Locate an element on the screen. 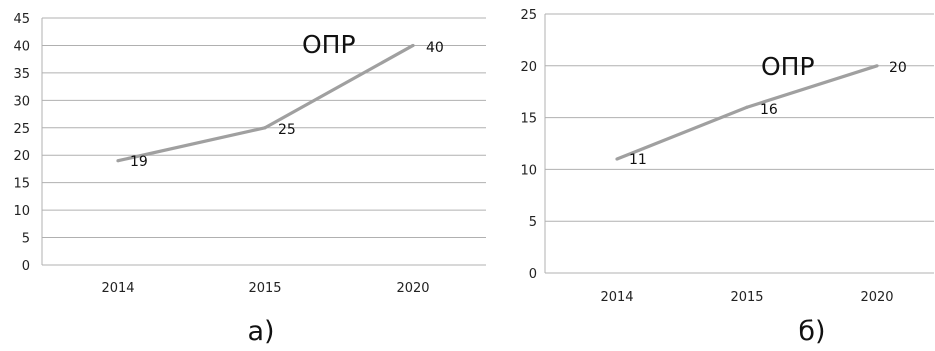 This screenshot has width=935, height=351. chart-caption: а) is located at coordinates (260, 331).